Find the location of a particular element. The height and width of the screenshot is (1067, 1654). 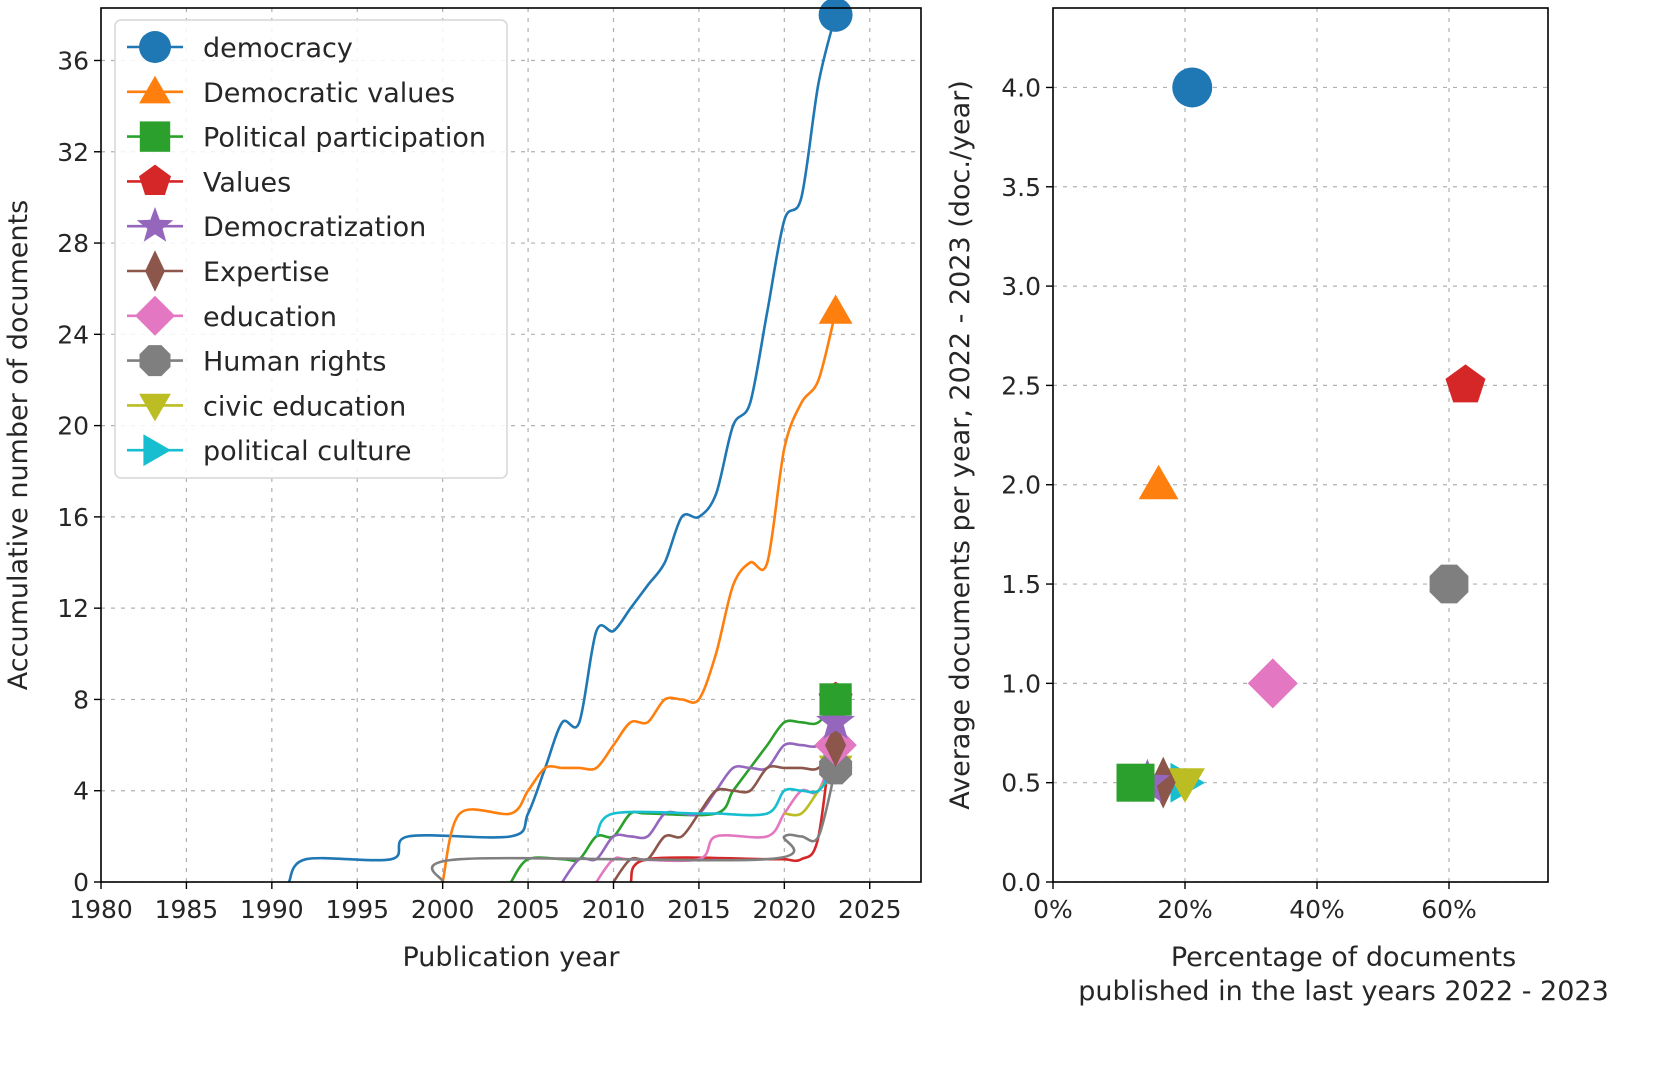

x-tick-label: 1980 is located at coordinates (101, 909).